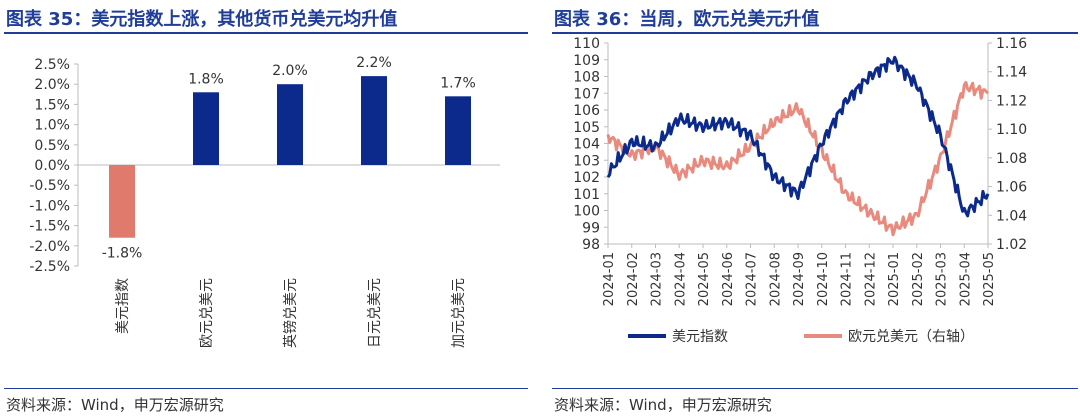  What do you see at coordinates (586, 94) in the screenshot?
I see `left-y-tick-label: 107` at bounding box center [586, 94].